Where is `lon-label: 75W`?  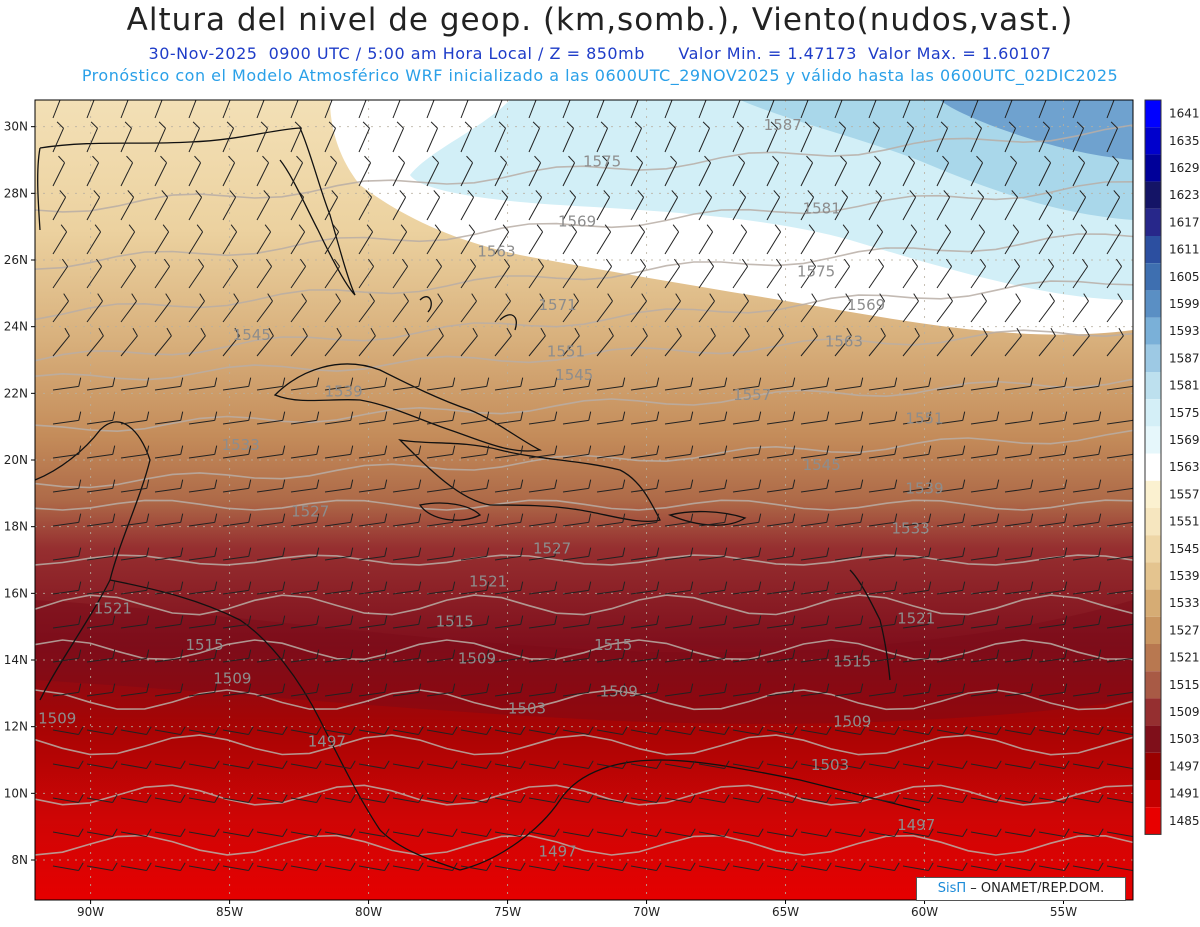
lon-label: 75W is located at coordinates (507, 912).